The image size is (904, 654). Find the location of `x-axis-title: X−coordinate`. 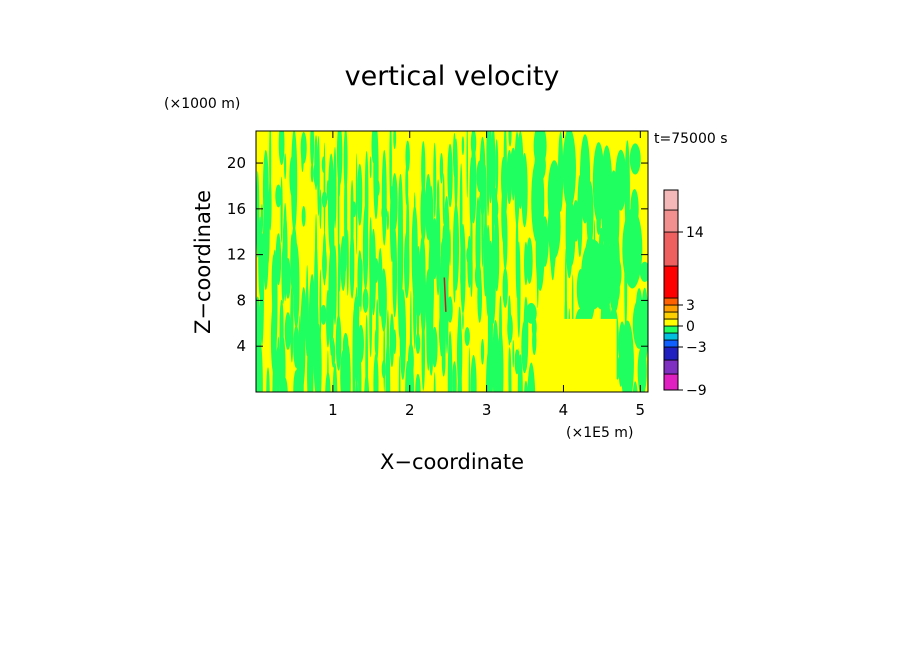

x-axis-title: X−coordinate is located at coordinates (452, 462).